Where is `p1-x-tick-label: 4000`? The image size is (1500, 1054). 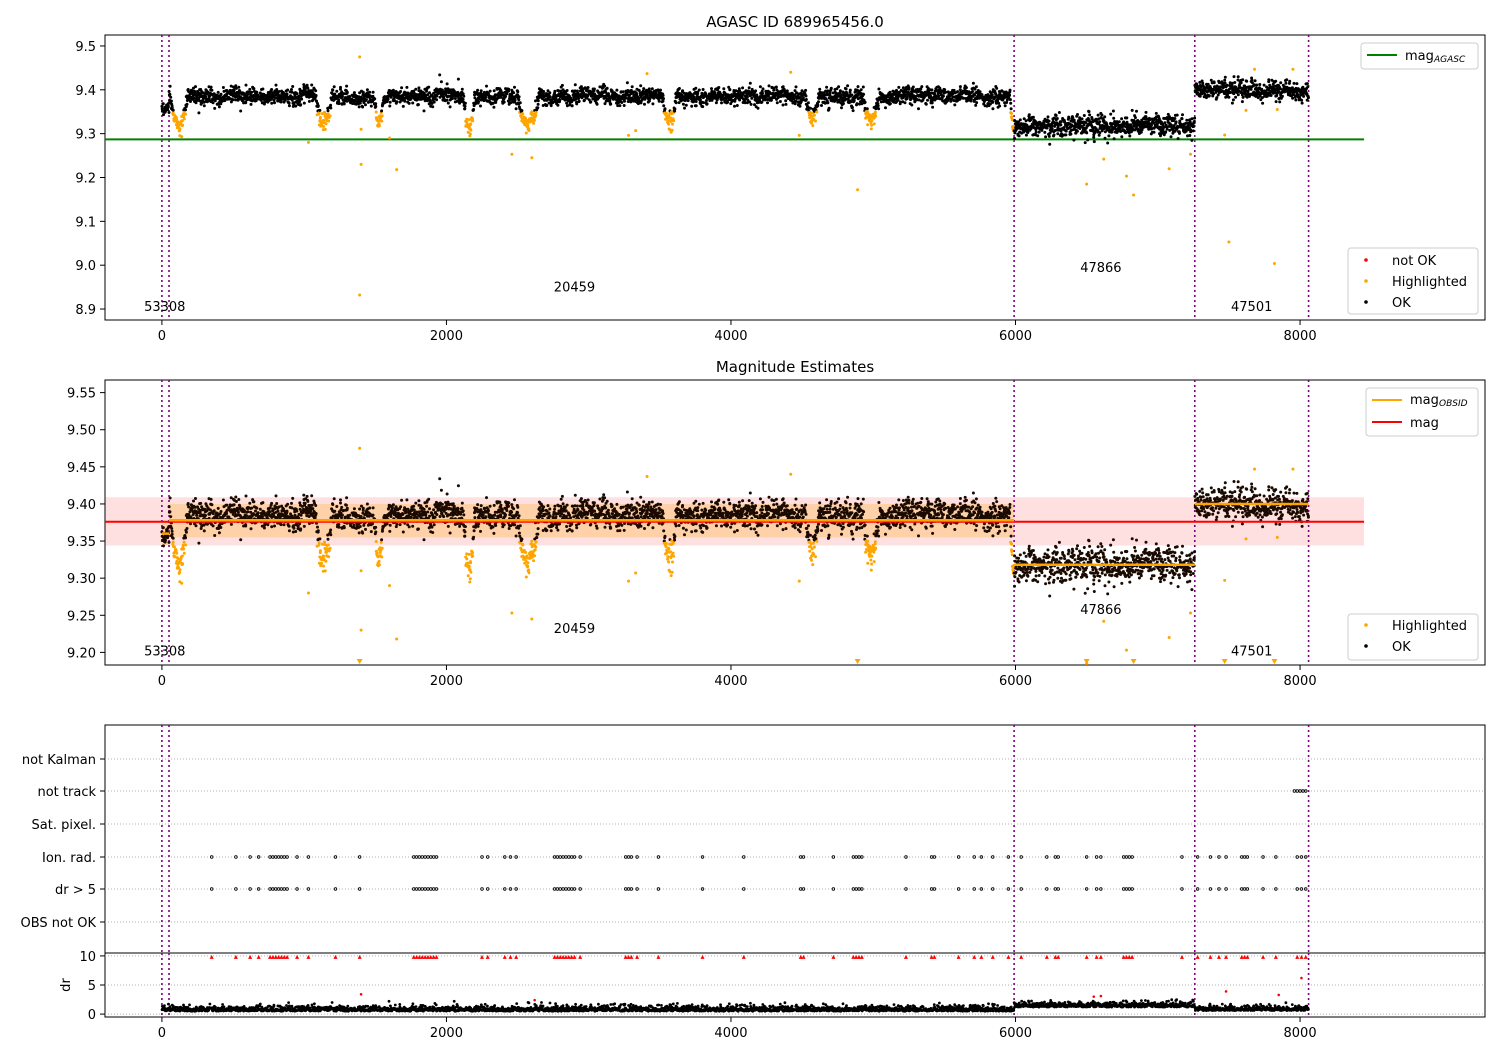
p1-x-tick-label: 4000 is located at coordinates (730, 336).